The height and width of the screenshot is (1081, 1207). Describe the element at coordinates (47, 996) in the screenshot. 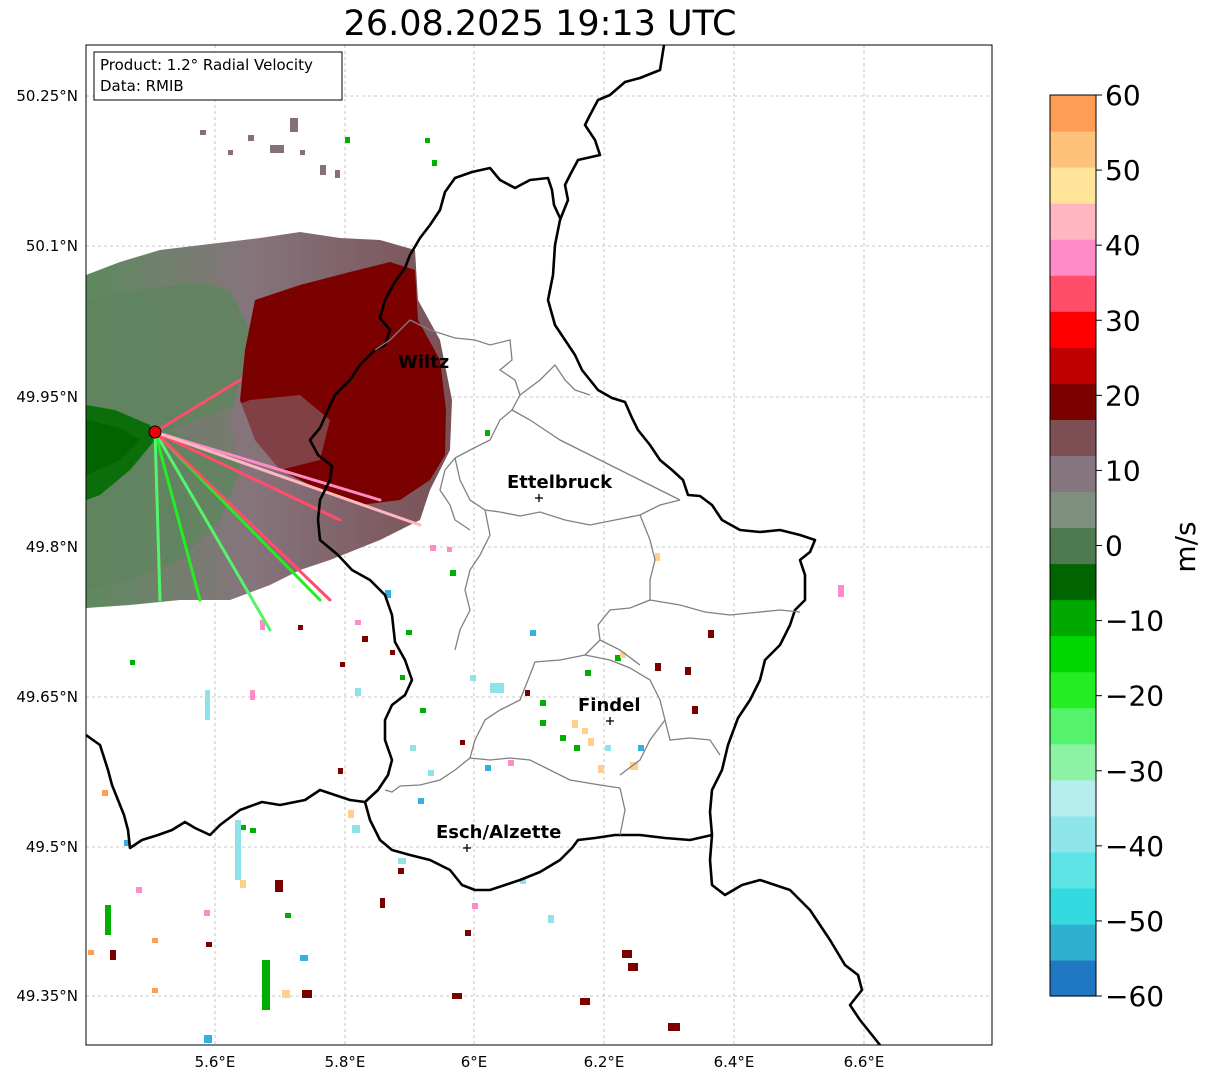

I see `lat-tick: 49.35°N` at that location.